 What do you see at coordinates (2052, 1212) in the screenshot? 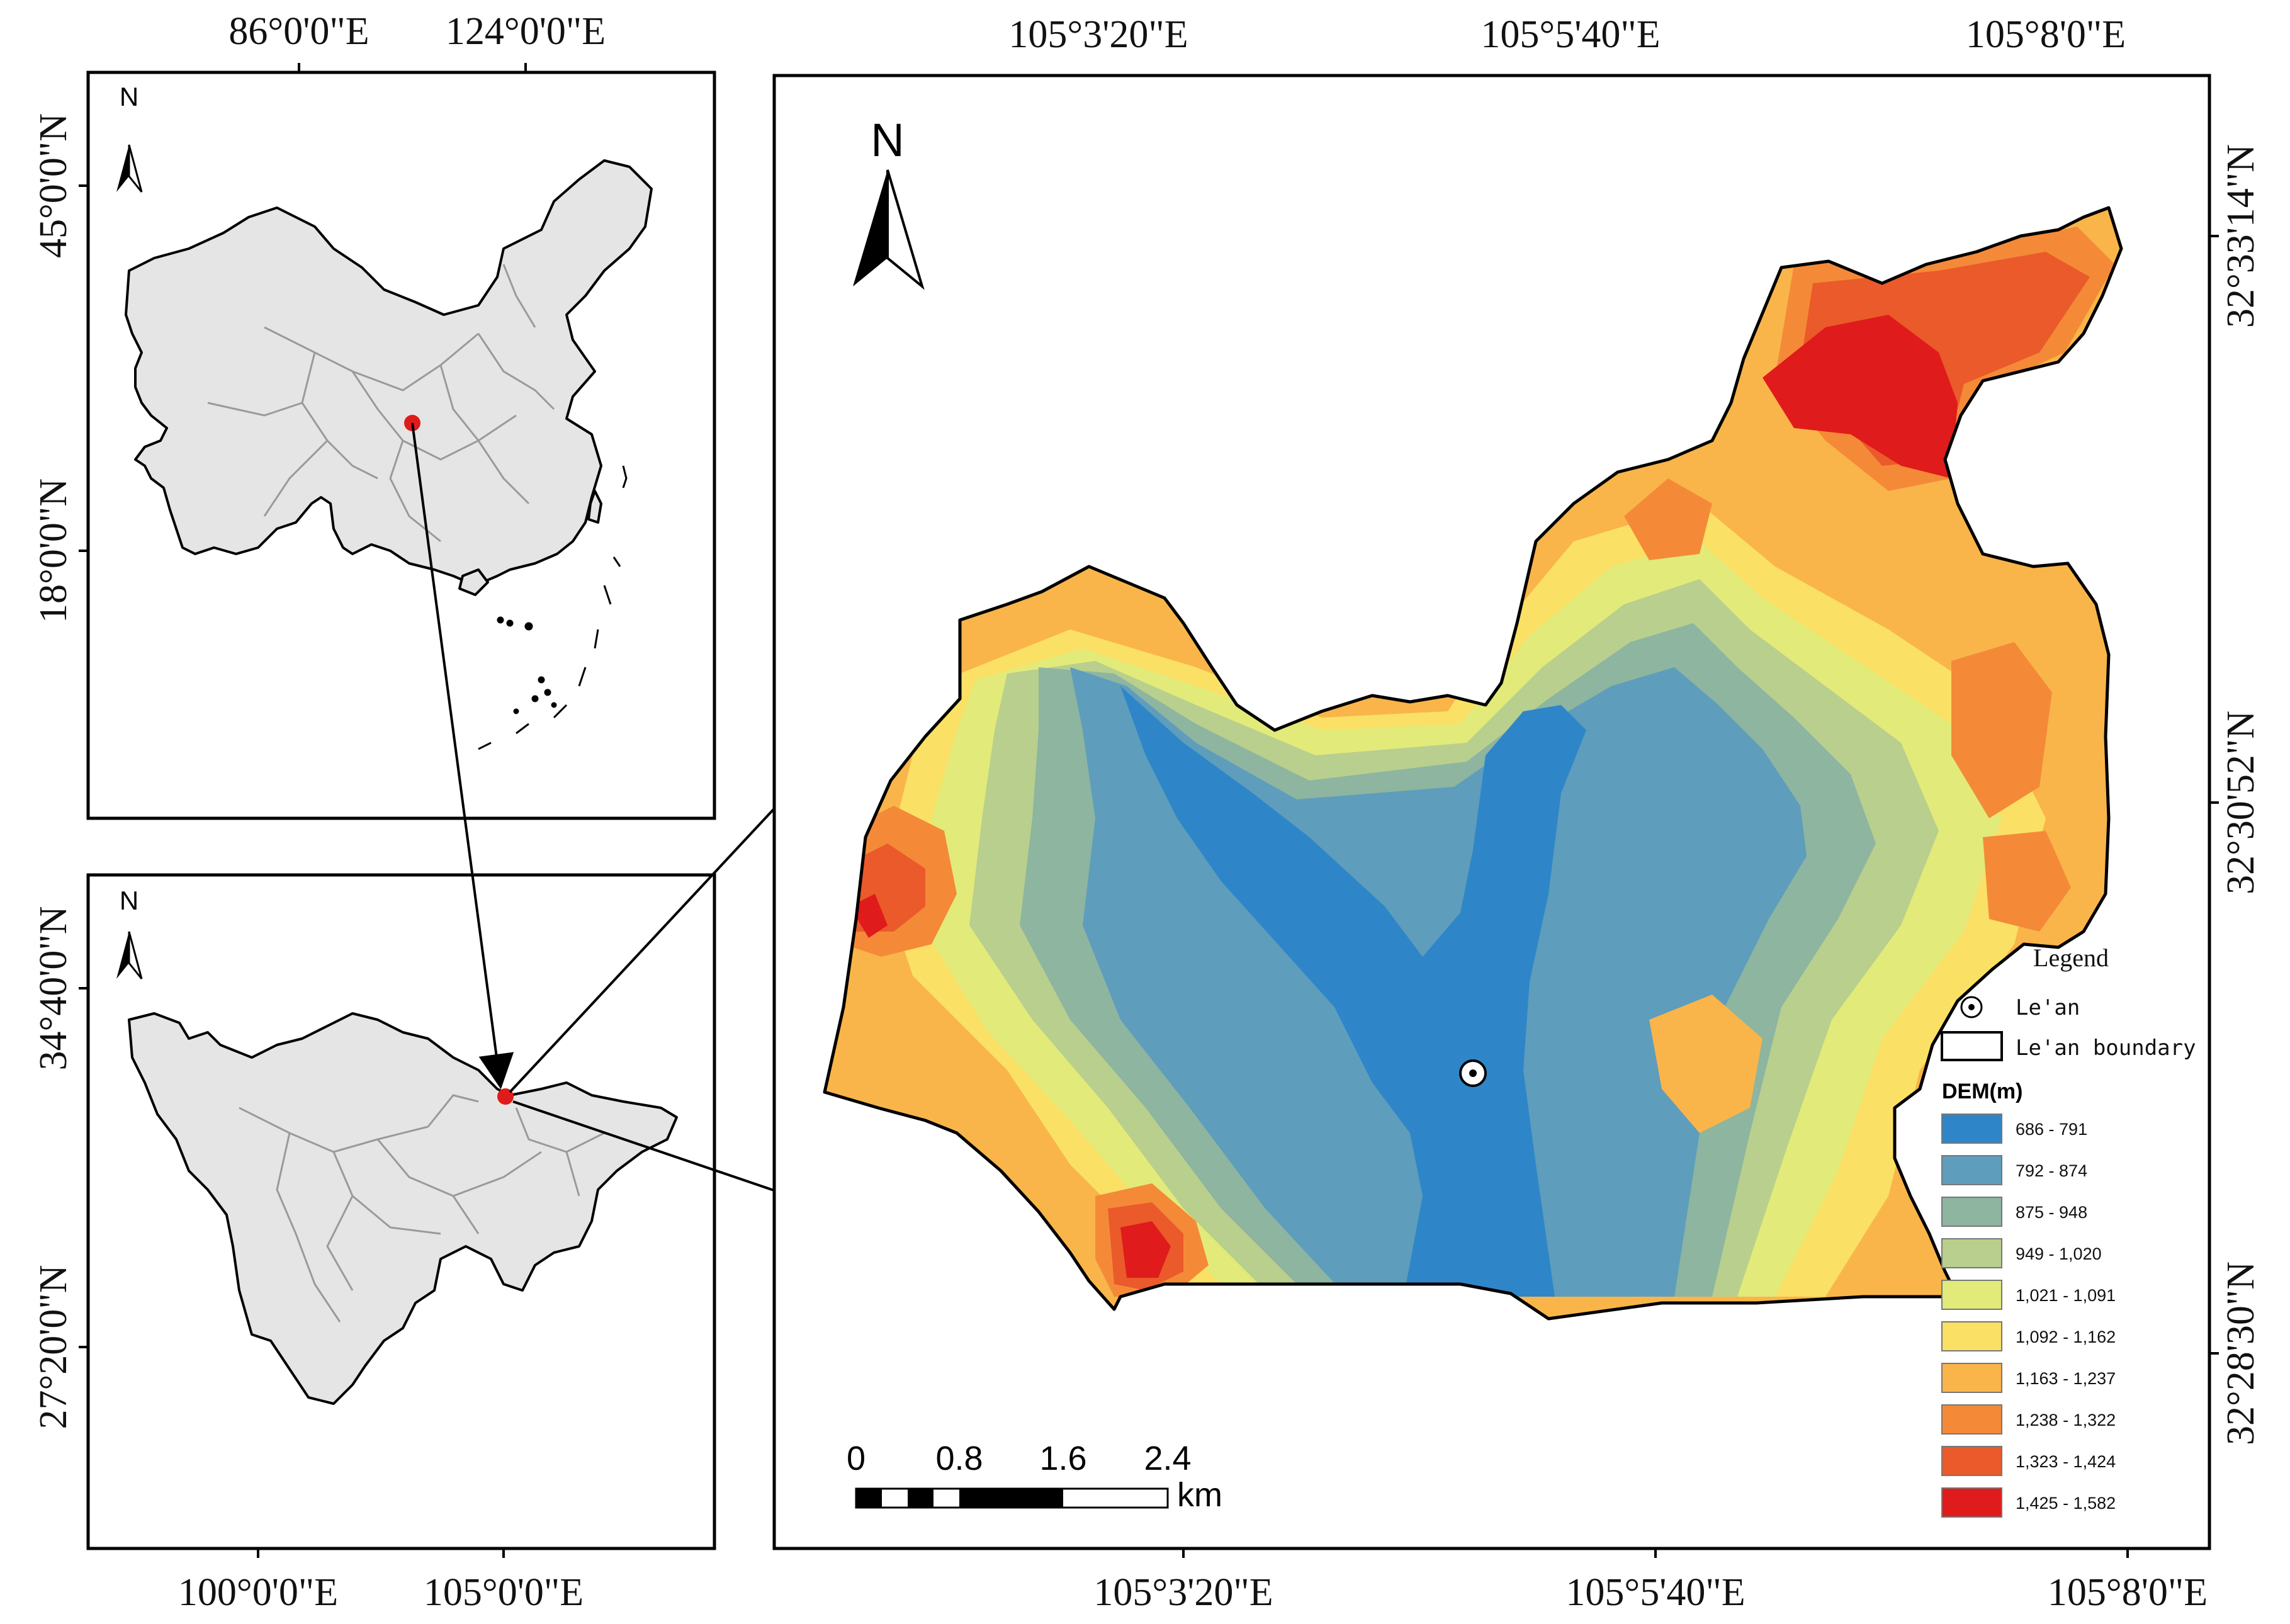
I see `legend-class-label: 875 - 948` at bounding box center [2052, 1212].